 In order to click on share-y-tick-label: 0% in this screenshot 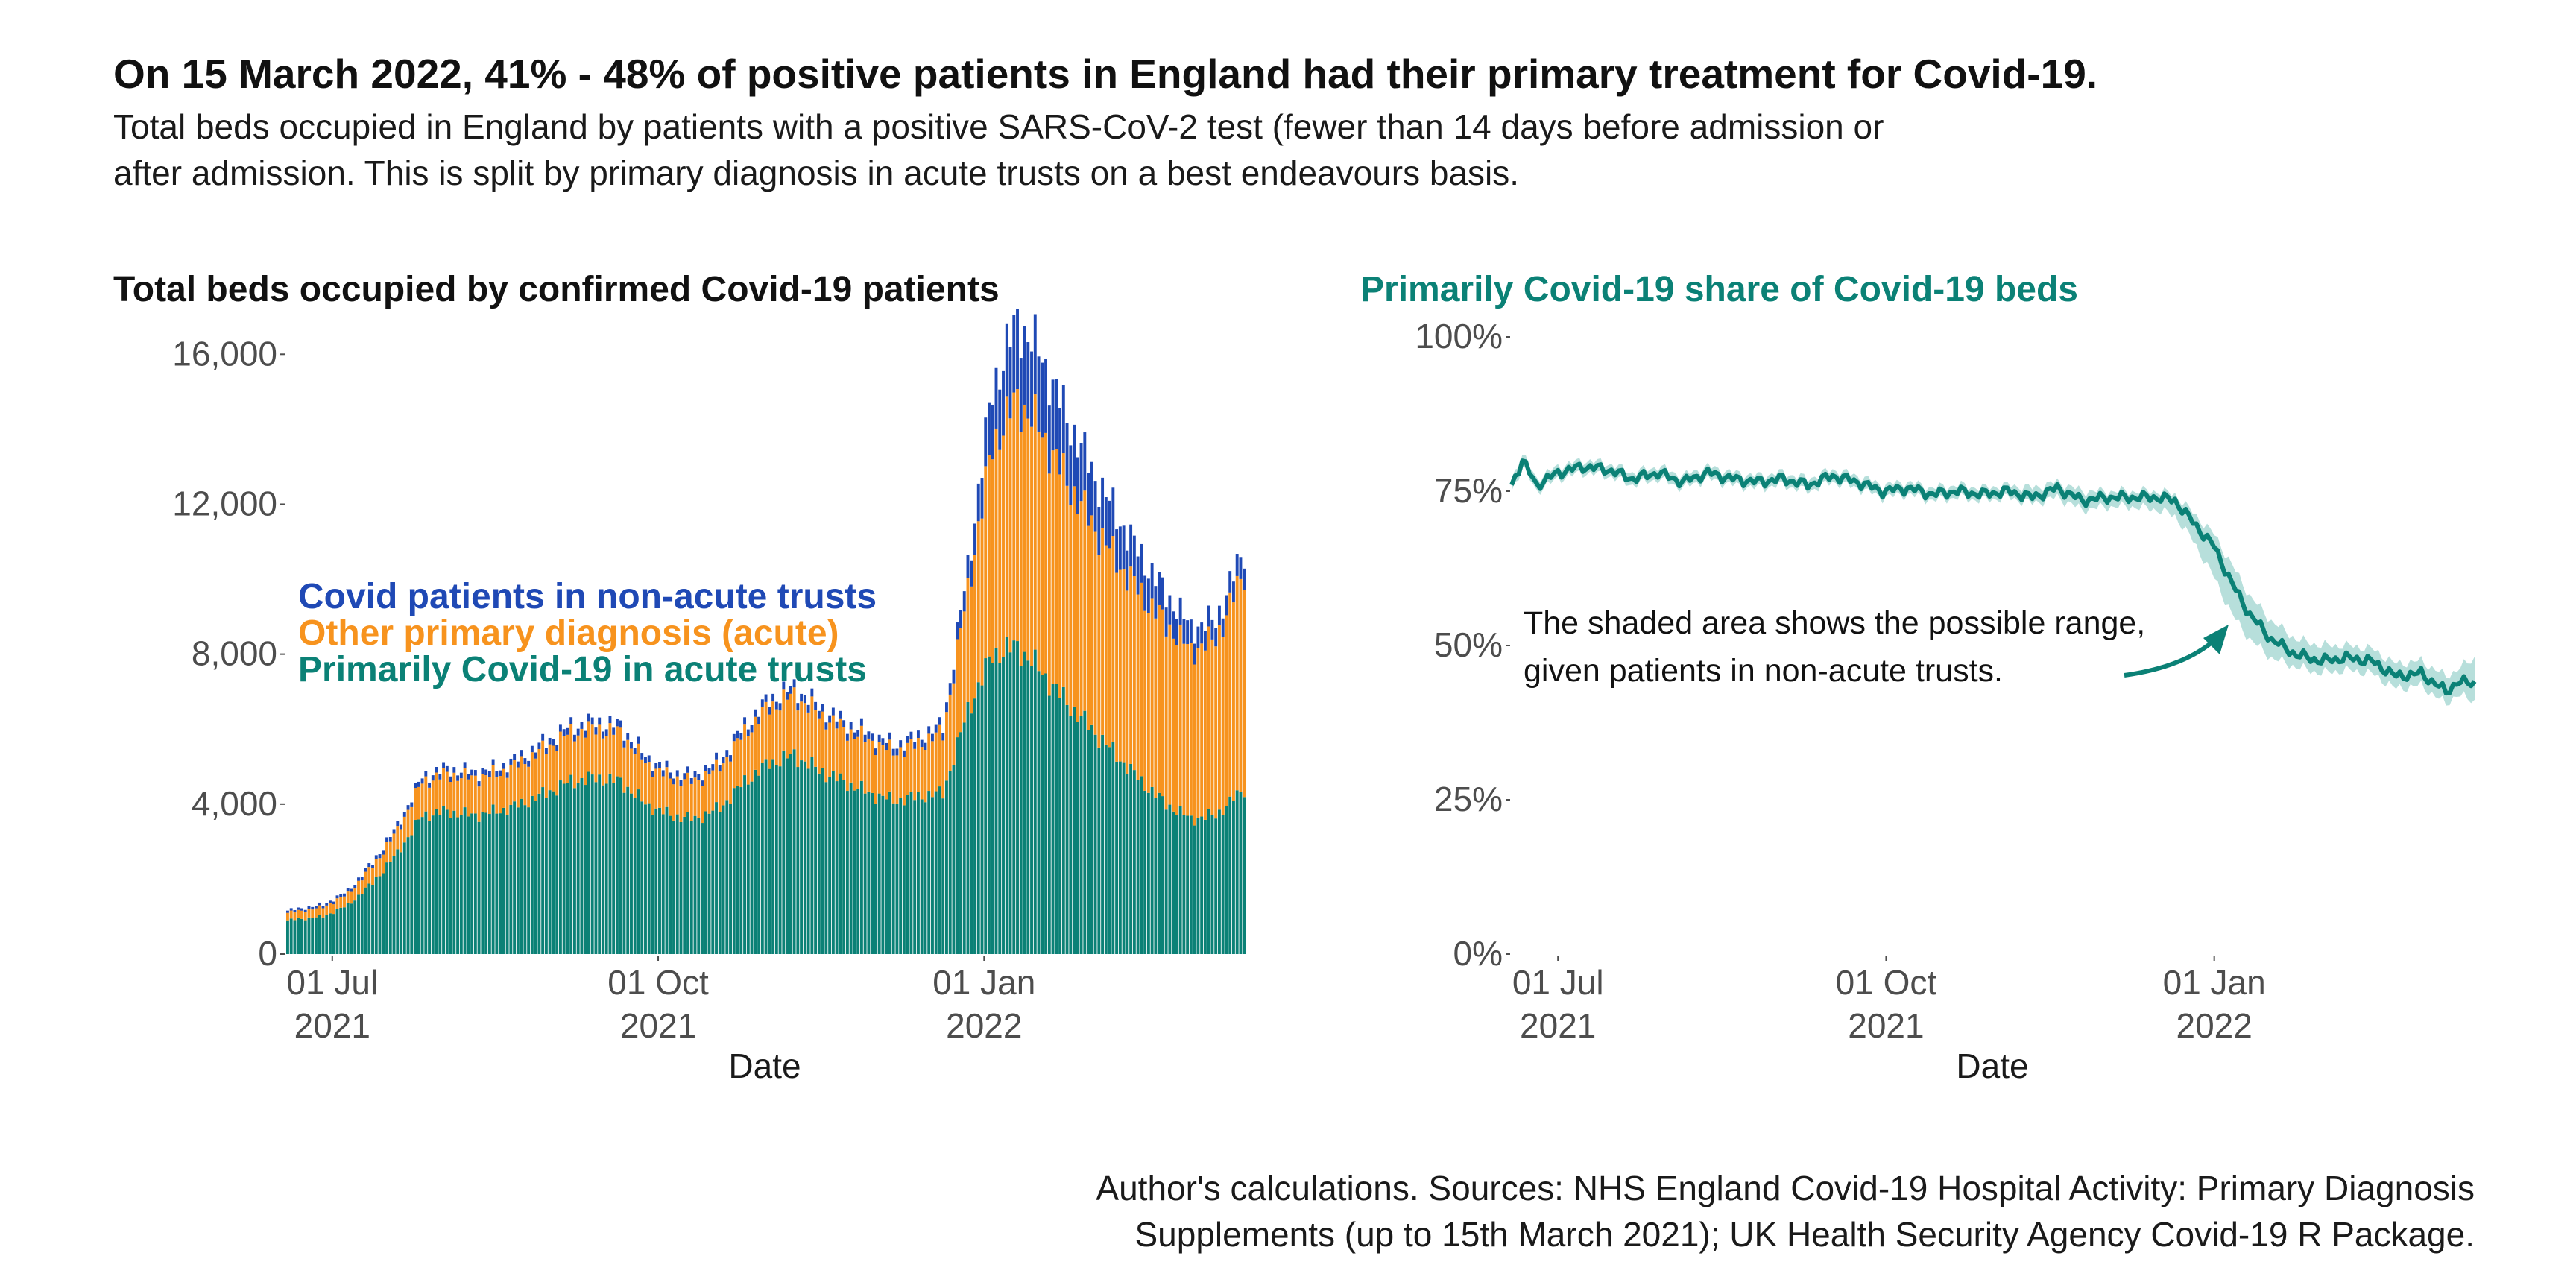, I will do `click(1478, 953)`.